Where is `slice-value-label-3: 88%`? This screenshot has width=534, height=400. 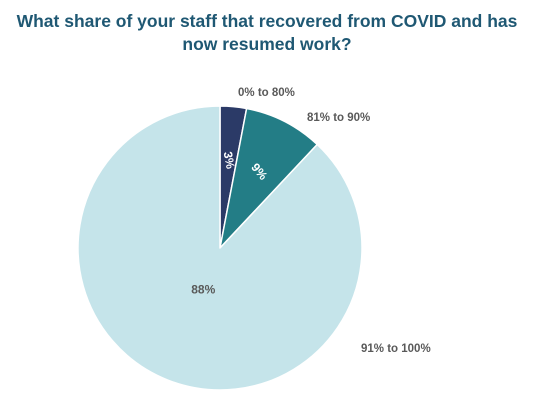 slice-value-label-3: 88% is located at coordinates (203, 289).